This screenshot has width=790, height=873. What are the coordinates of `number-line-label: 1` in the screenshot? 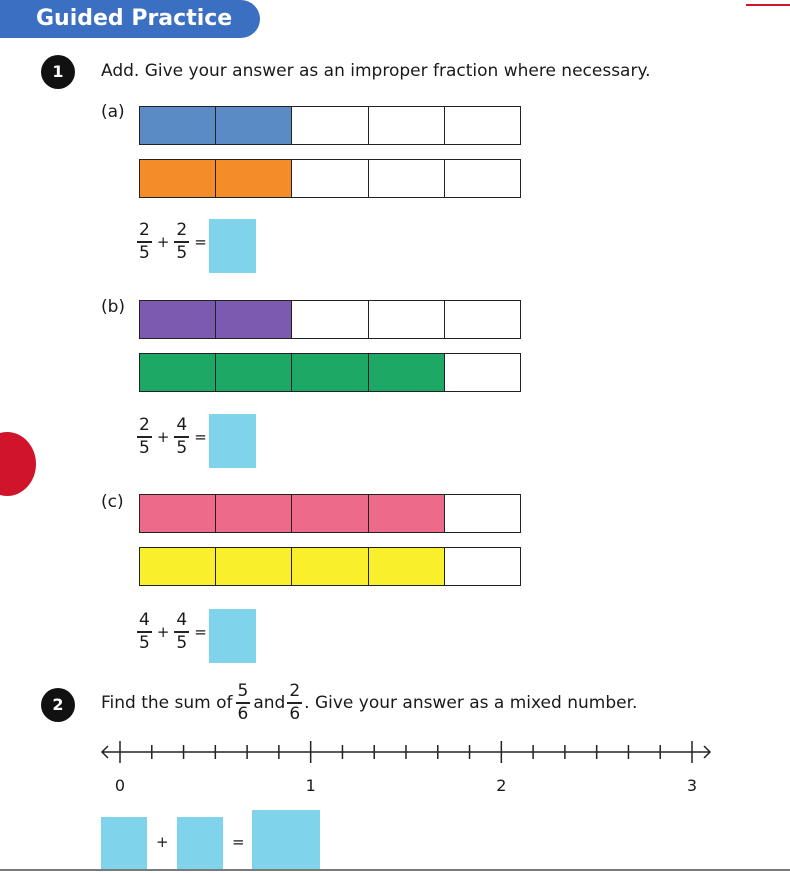 It's located at (311, 785).